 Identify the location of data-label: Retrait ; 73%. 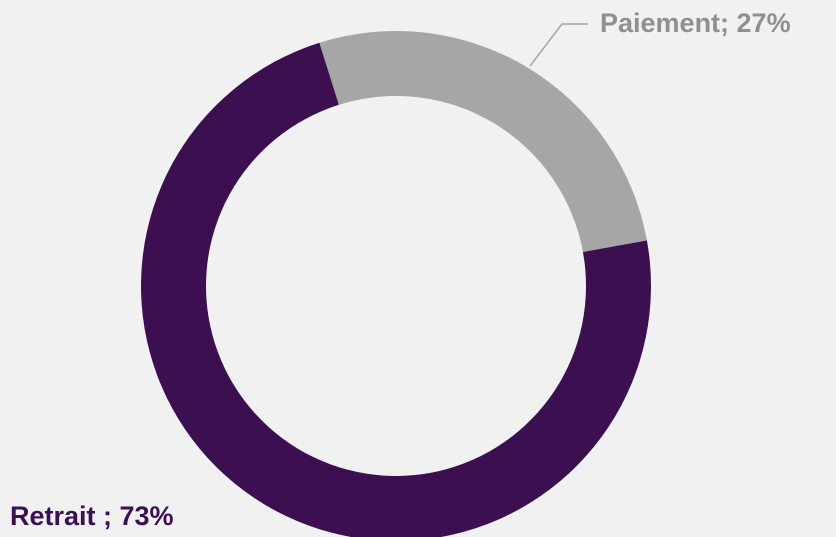
(92, 516).